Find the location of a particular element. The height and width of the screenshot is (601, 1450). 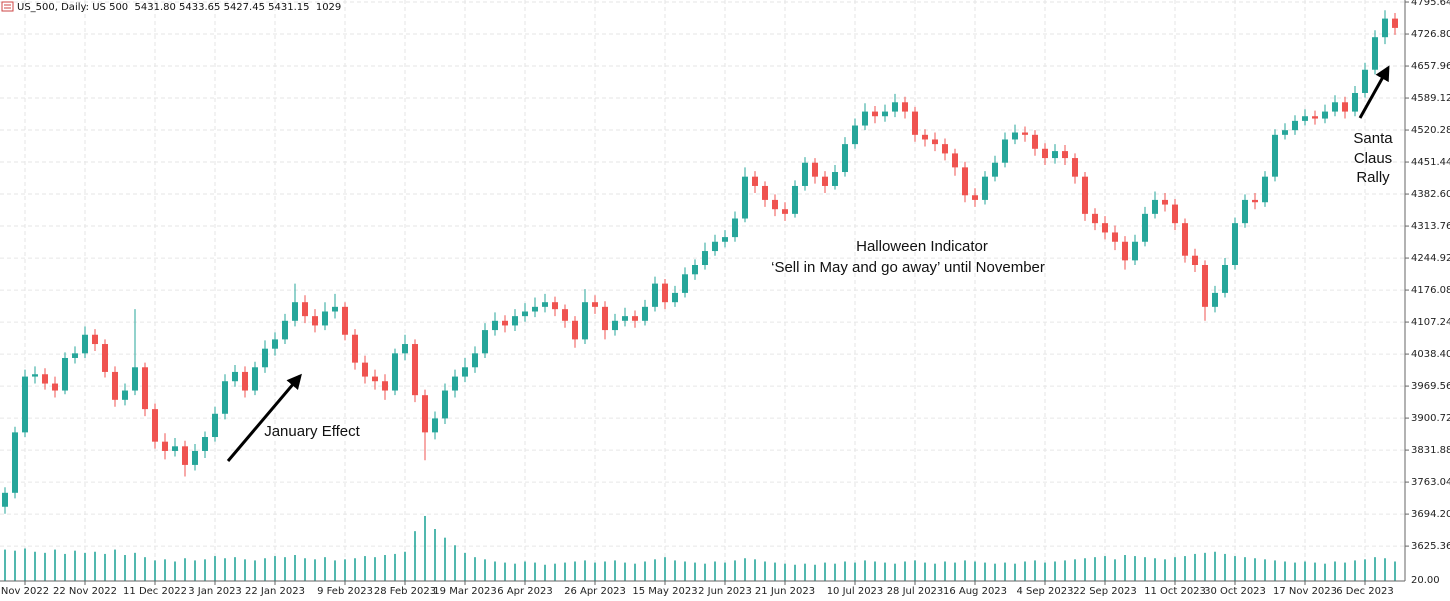

y-tick-label: 4382.60 is located at coordinates (1430, 194).